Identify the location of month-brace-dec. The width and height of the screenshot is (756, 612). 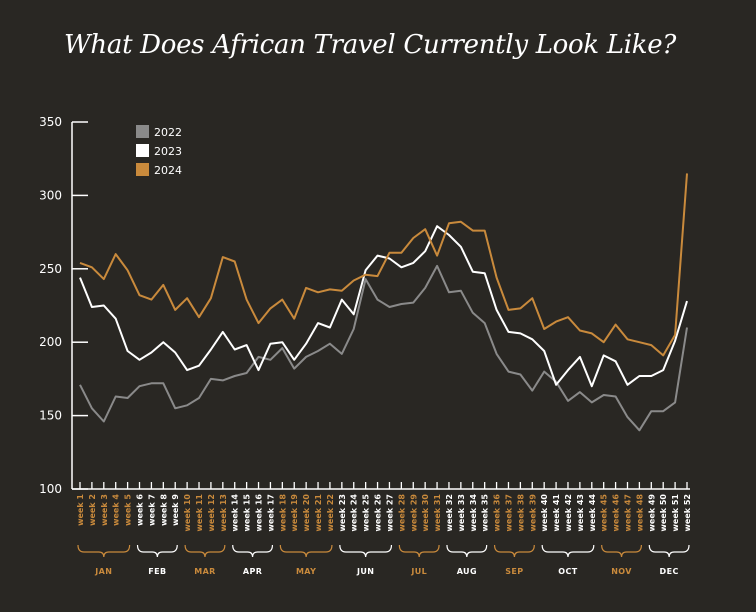
(669, 551).